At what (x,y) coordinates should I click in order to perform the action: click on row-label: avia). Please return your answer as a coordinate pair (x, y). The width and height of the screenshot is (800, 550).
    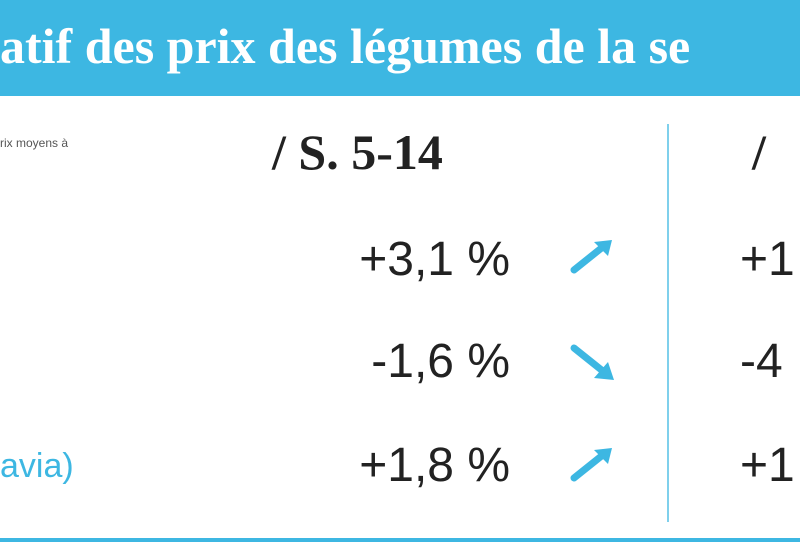
    Looking at the image, I should click on (37, 466).